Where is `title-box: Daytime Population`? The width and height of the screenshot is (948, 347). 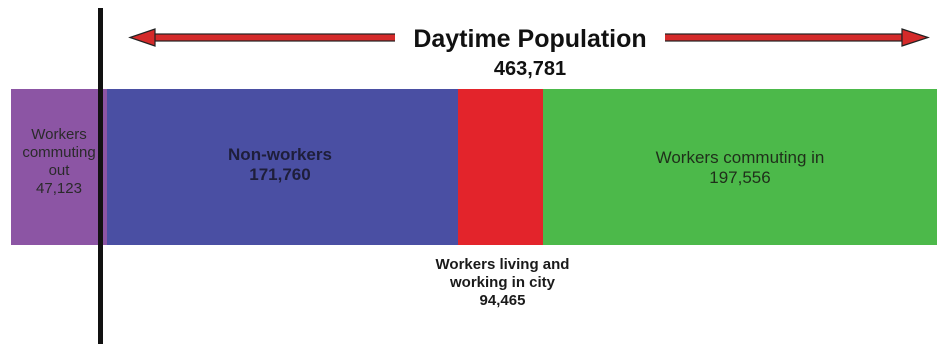
title-box: Daytime Population is located at coordinates (530, 39).